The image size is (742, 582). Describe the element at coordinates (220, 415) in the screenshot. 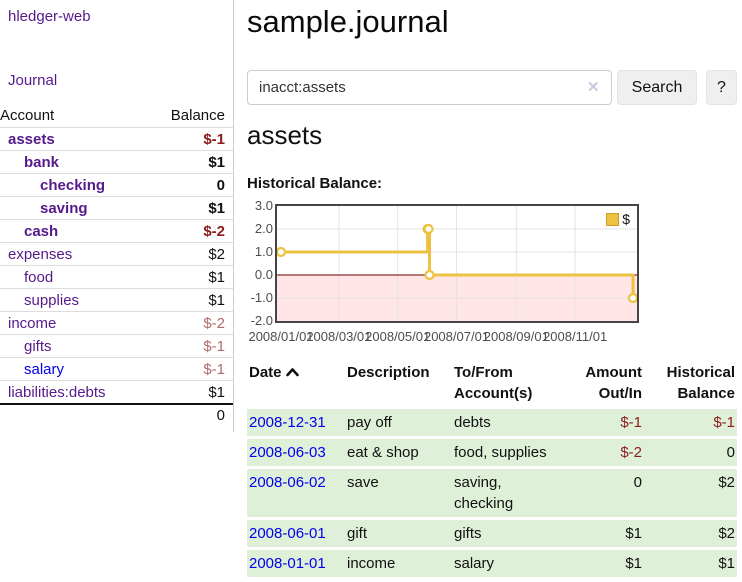

I see `total-balance: 0` at that location.